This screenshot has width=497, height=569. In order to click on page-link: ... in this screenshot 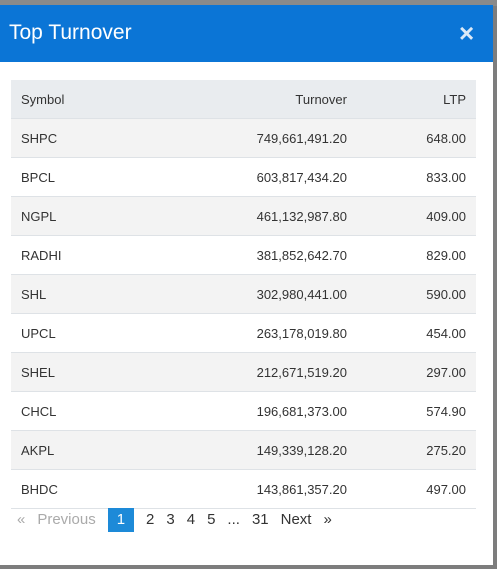, I will do `click(233, 519)`.